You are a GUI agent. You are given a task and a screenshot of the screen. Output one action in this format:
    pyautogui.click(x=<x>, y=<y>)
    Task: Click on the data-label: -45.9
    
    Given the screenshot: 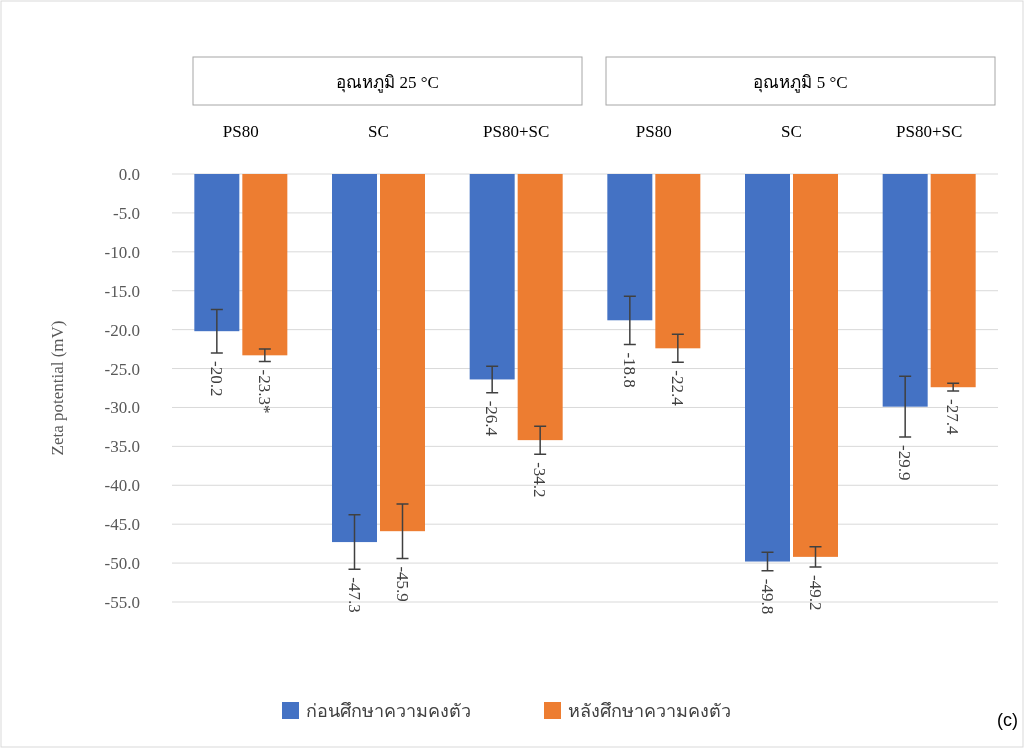 What is the action you would take?
    pyautogui.click(x=402, y=584)
    